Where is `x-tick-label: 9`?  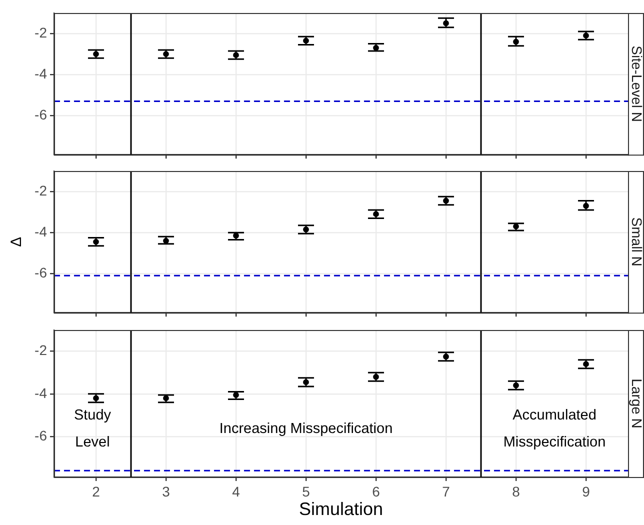 x-tick-label: 9 is located at coordinates (586, 491).